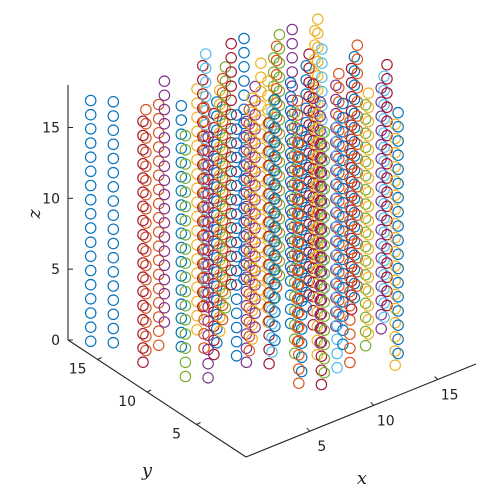 This screenshot has width=477, height=489. What do you see at coordinates (176, 435) in the screenshot?
I see `y-tick-label: 5` at bounding box center [176, 435].